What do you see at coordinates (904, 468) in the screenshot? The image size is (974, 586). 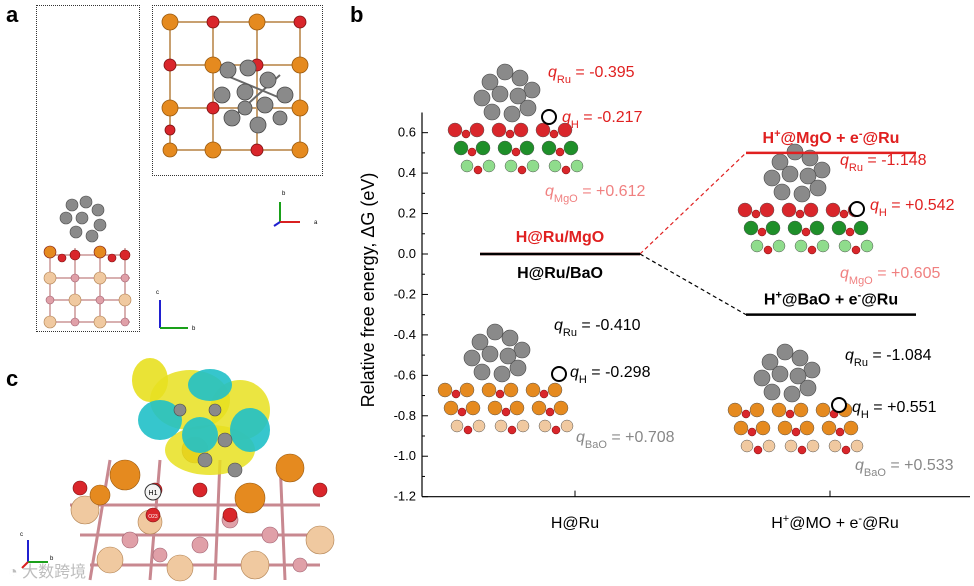 I see `annotation-q-mo: qBaO = +0.533` at bounding box center [904, 468].